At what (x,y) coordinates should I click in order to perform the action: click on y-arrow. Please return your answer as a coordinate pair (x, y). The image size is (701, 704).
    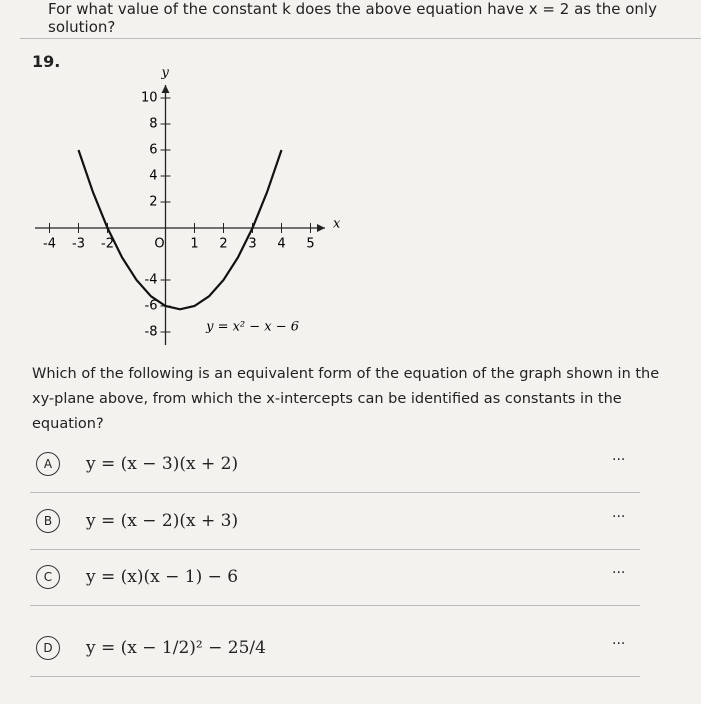
    Looking at the image, I should click on (165, 89).